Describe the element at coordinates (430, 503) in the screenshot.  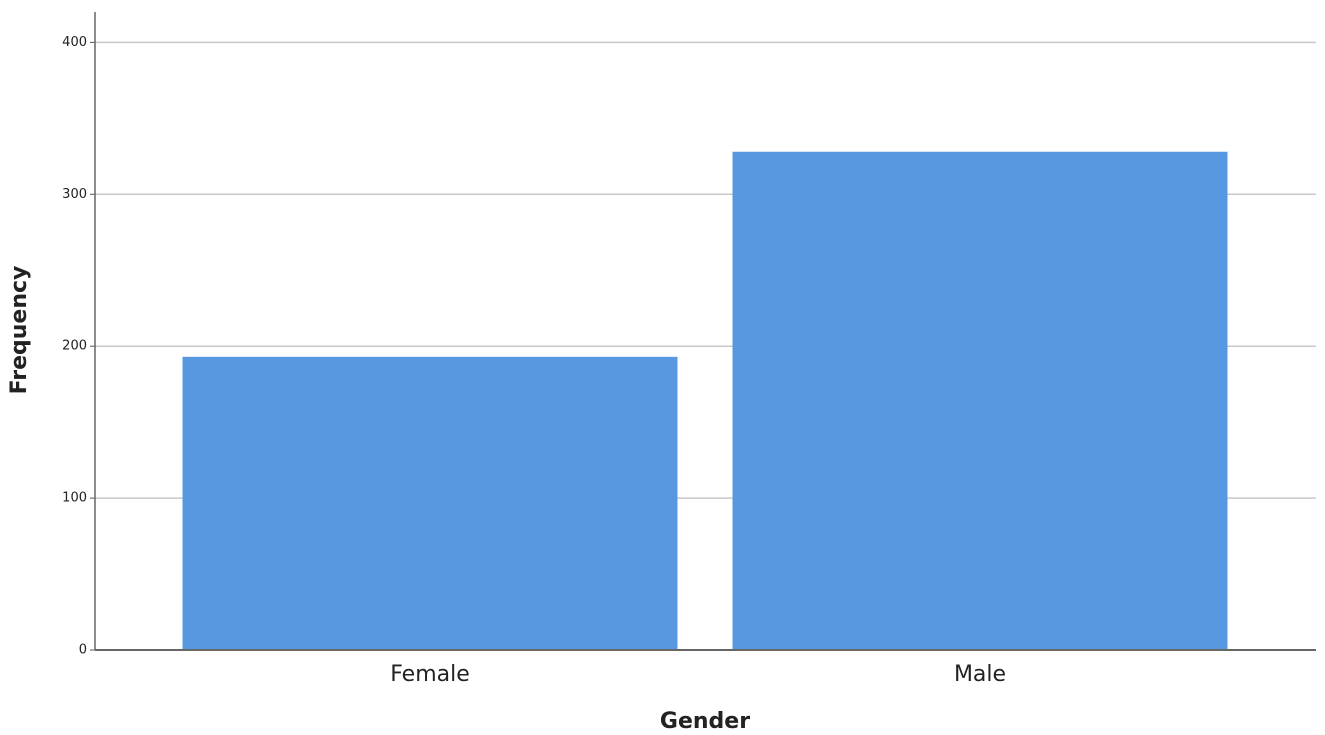
I see `bar` at that location.